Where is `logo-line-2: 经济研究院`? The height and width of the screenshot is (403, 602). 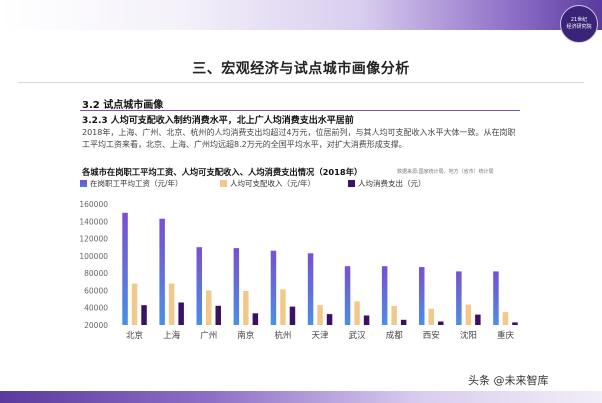 logo-line-2: 经济研究院 is located at coordinates (579, 27).